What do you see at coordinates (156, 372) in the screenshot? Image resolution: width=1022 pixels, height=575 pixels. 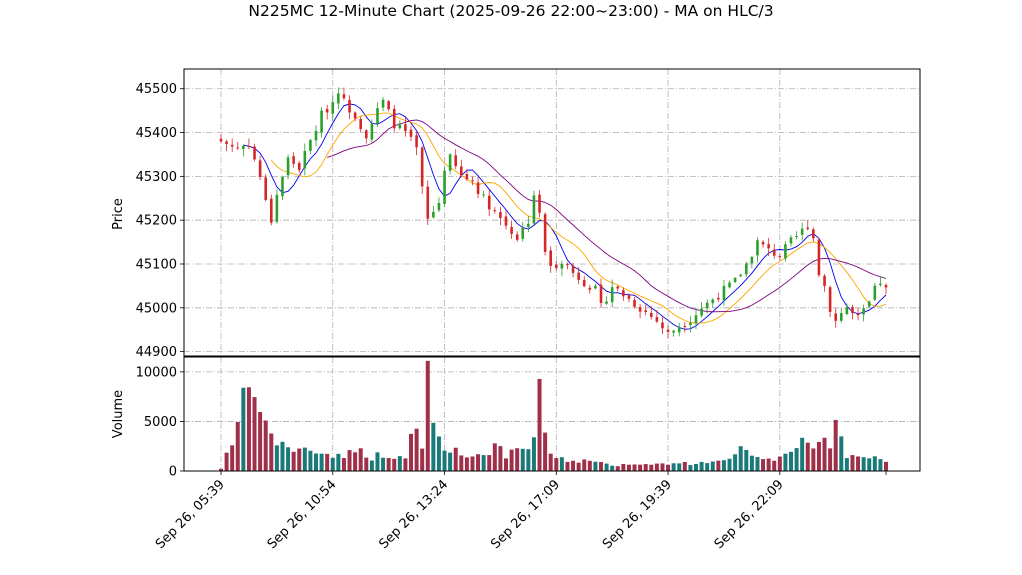 I see `volume-tick-label: 10000` at bounding box center [156, 372].